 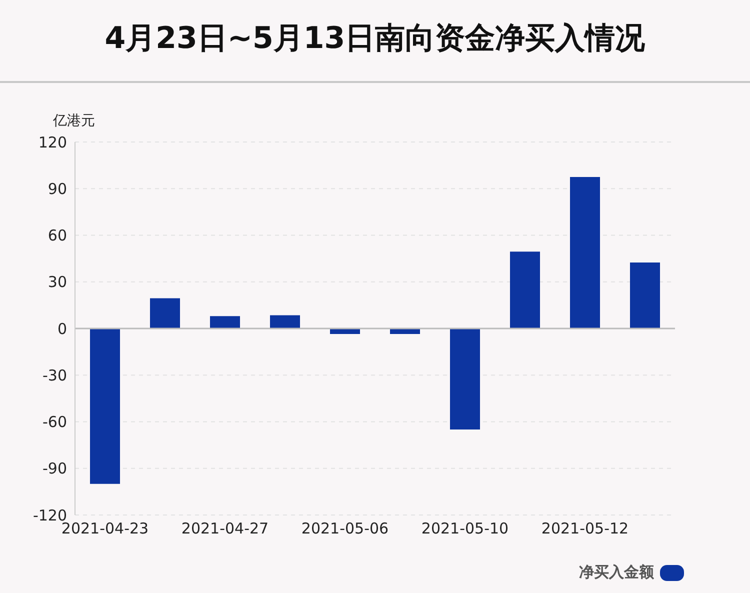 What do you see at coordinates (616, 572) in the screenshot?
I see `legend-label: 净买入金额` at bounding box center [616, 572].